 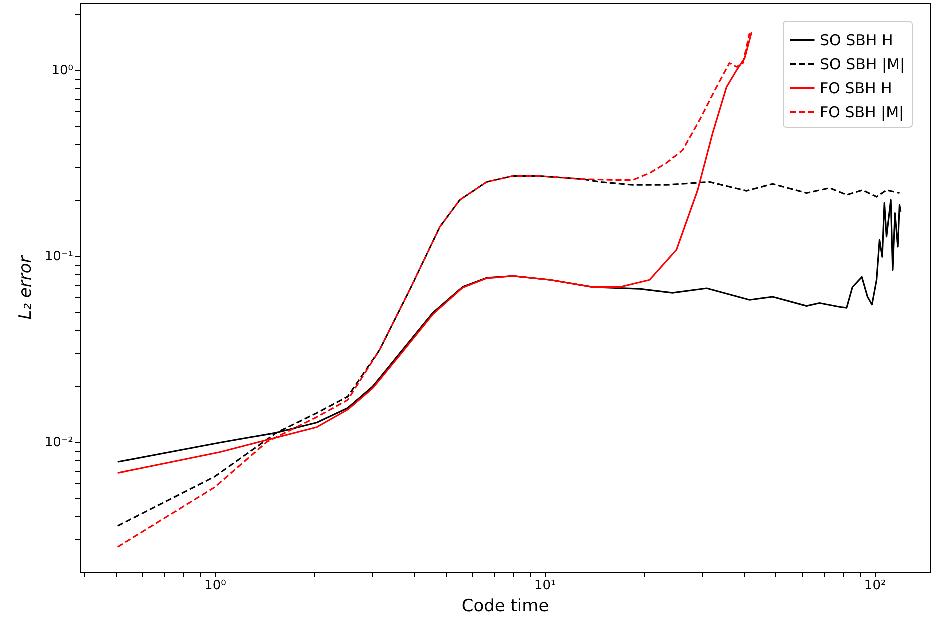 I want to click on y-tick-label: 10⁻¹, so click(x=59, y=257).